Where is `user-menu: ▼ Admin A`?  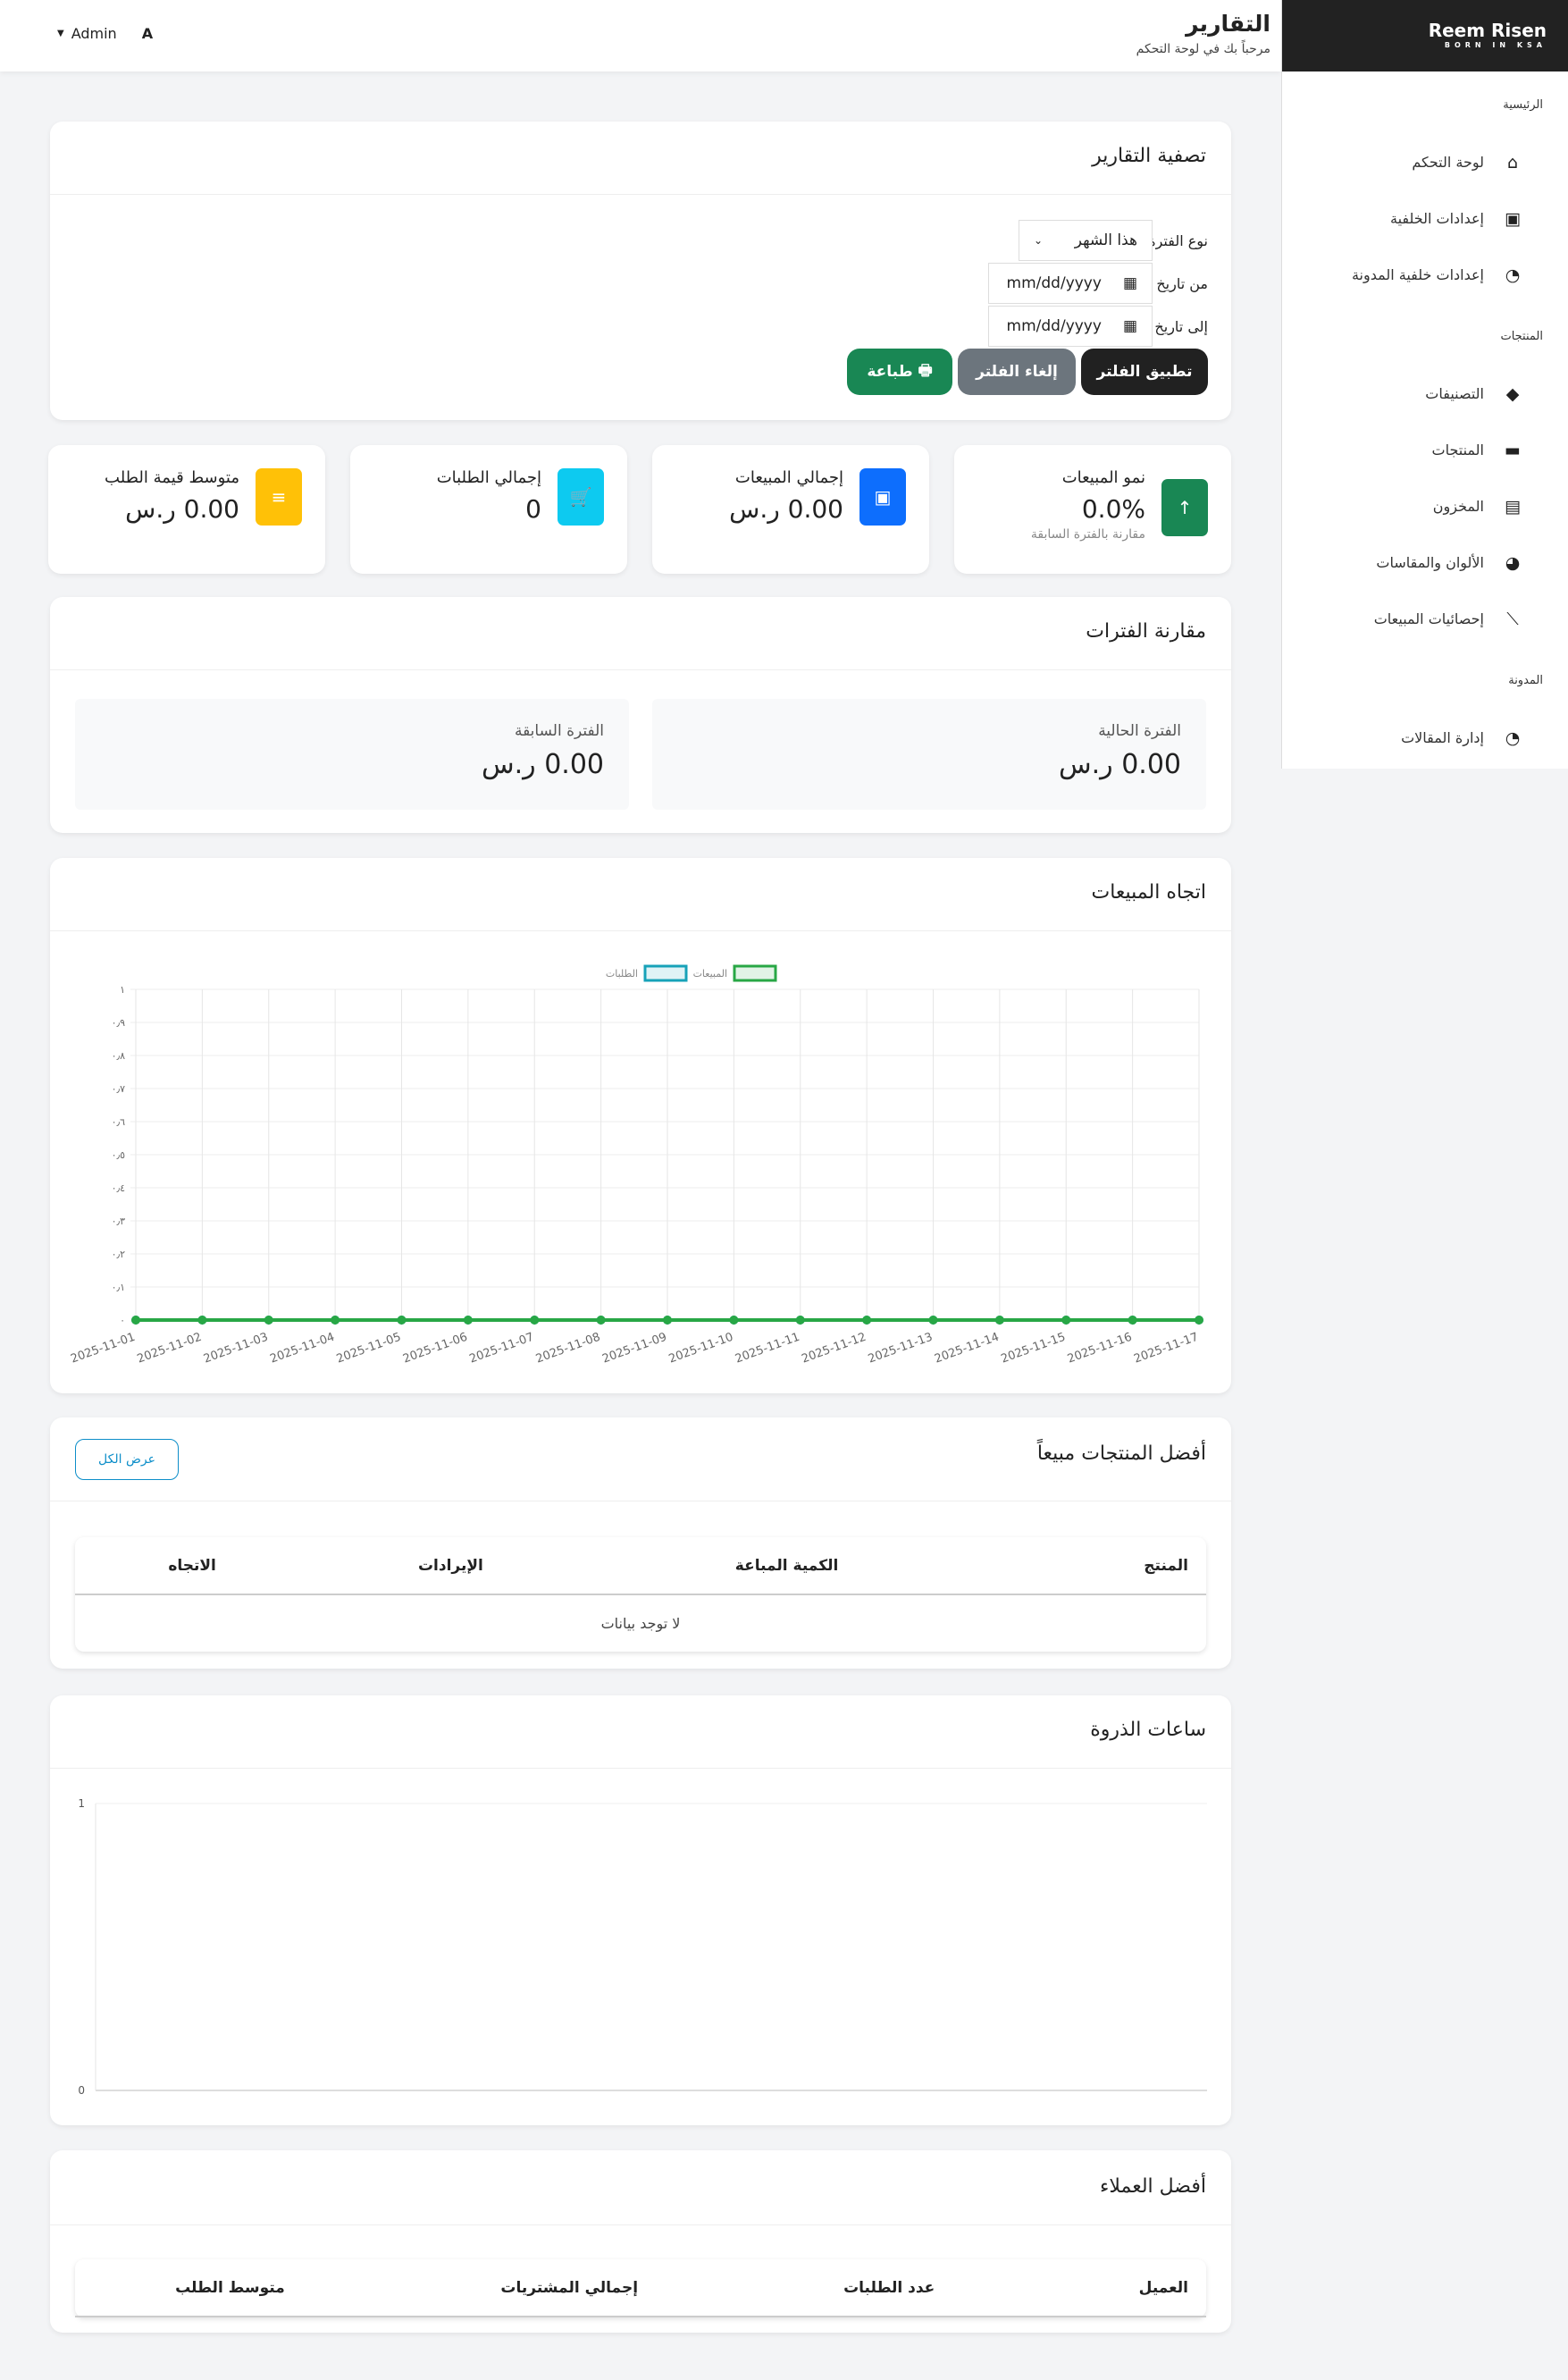
user-menu: ▼ Admin A is located at coordinates (105, 33).